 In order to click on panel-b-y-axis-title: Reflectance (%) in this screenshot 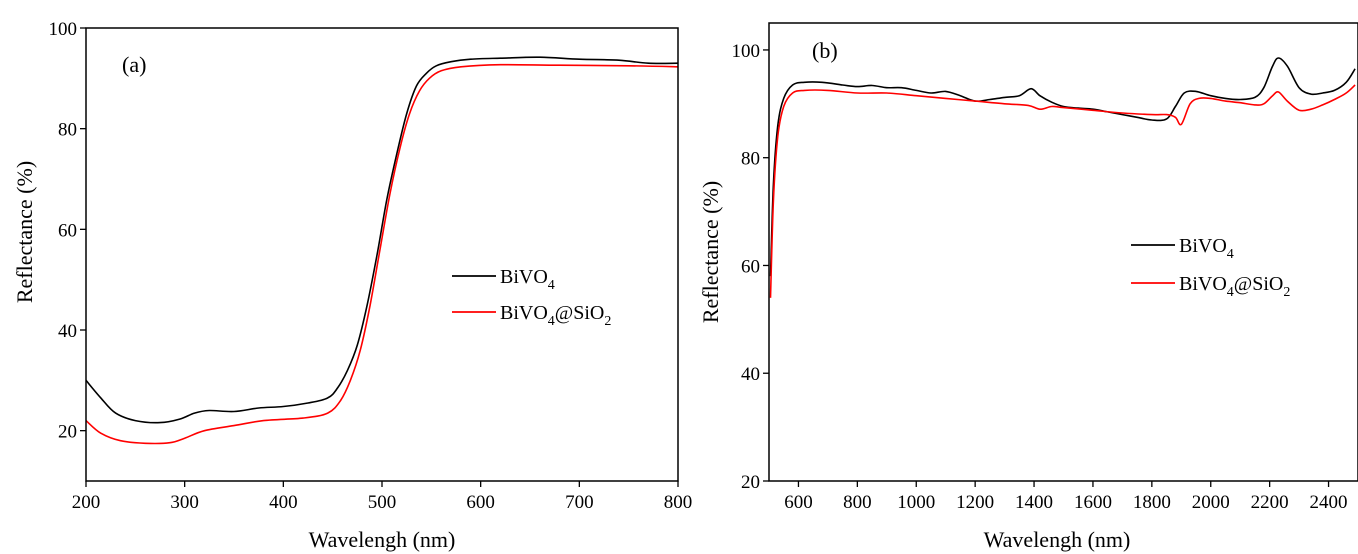, I will do `click(710, 252)`.